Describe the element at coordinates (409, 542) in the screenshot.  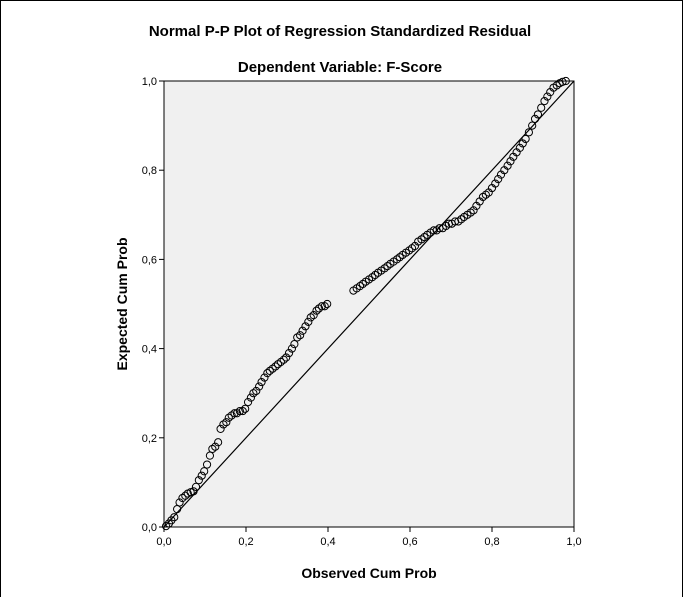
I see `x-tick-label: 0,6` at that location.